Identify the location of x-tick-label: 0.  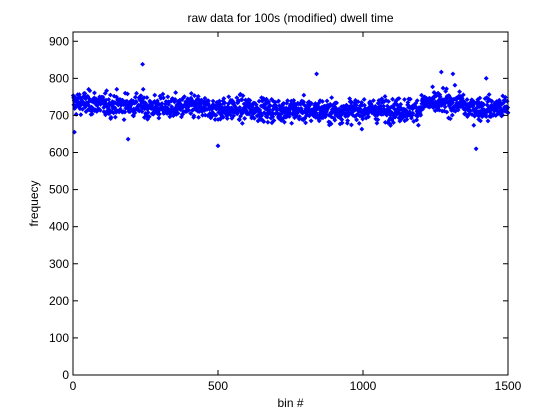
(73, 386).